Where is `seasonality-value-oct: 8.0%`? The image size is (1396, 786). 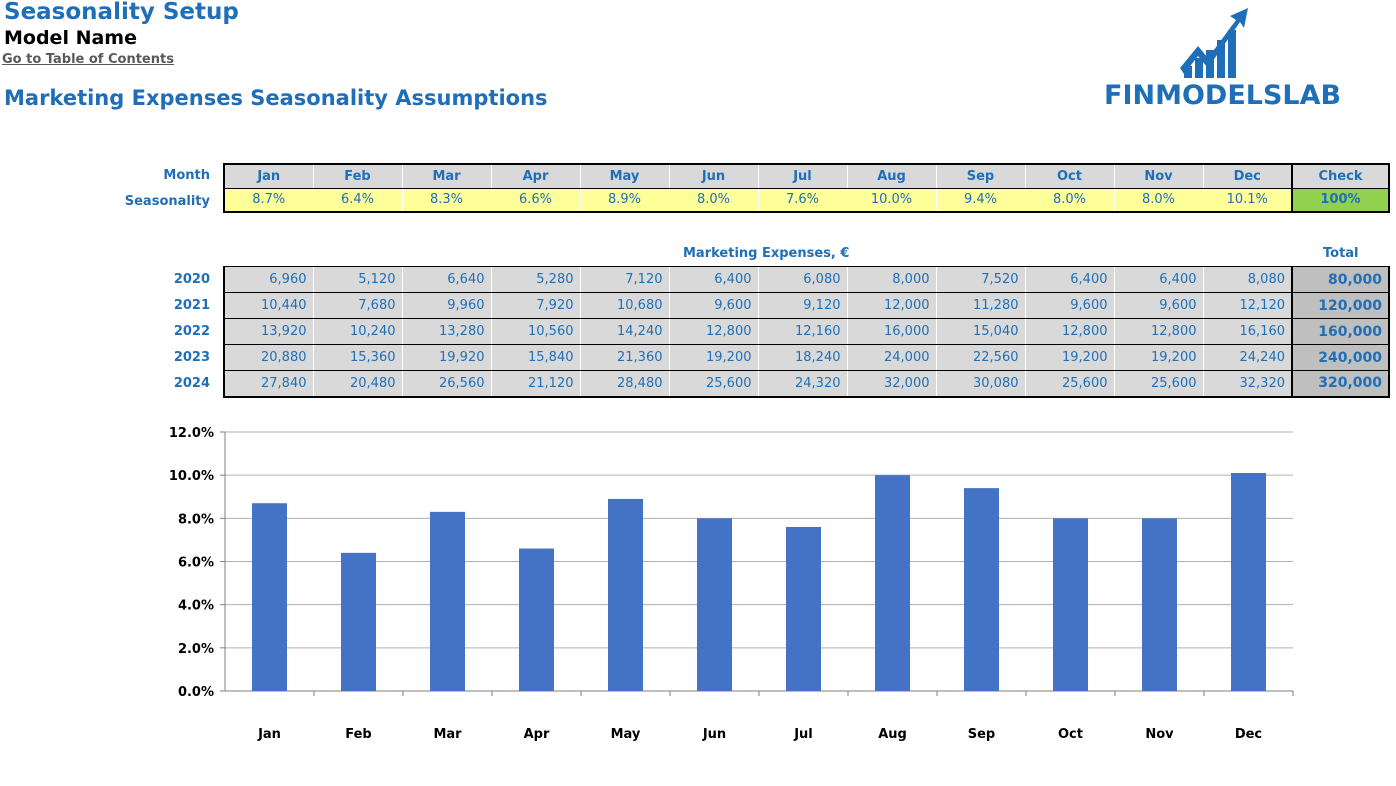 seasonality-value-oct: 8.0% is located at coordinates (1069, 200).